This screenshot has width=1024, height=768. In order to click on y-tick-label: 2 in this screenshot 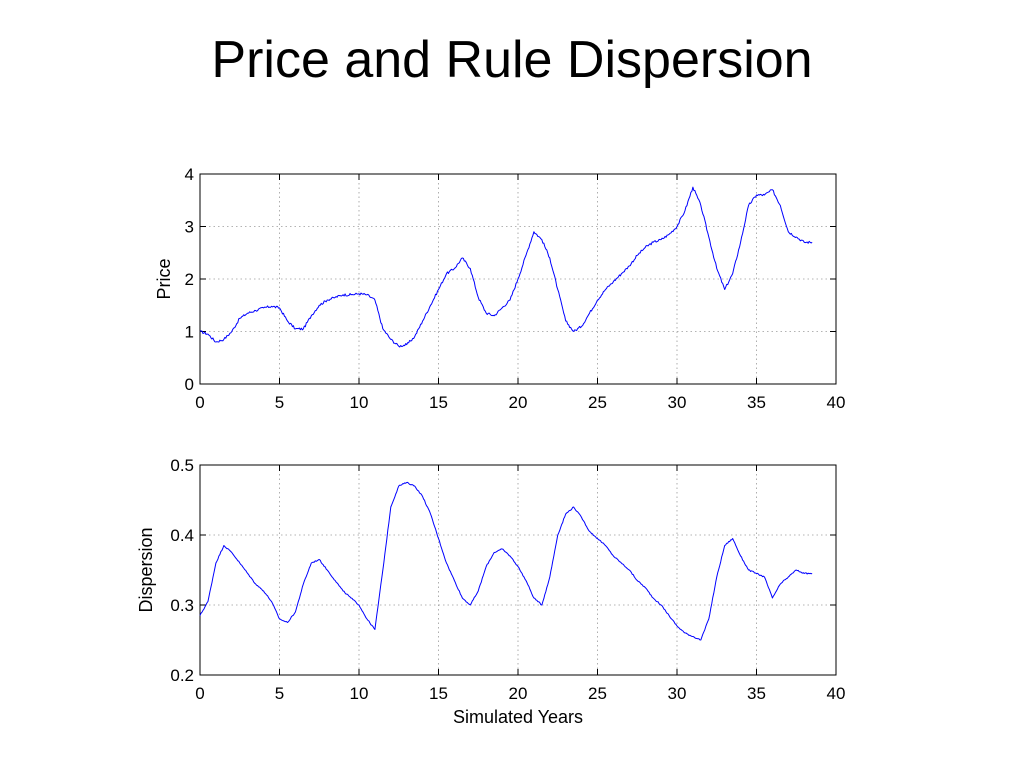, I will do `click(189, 279)`.